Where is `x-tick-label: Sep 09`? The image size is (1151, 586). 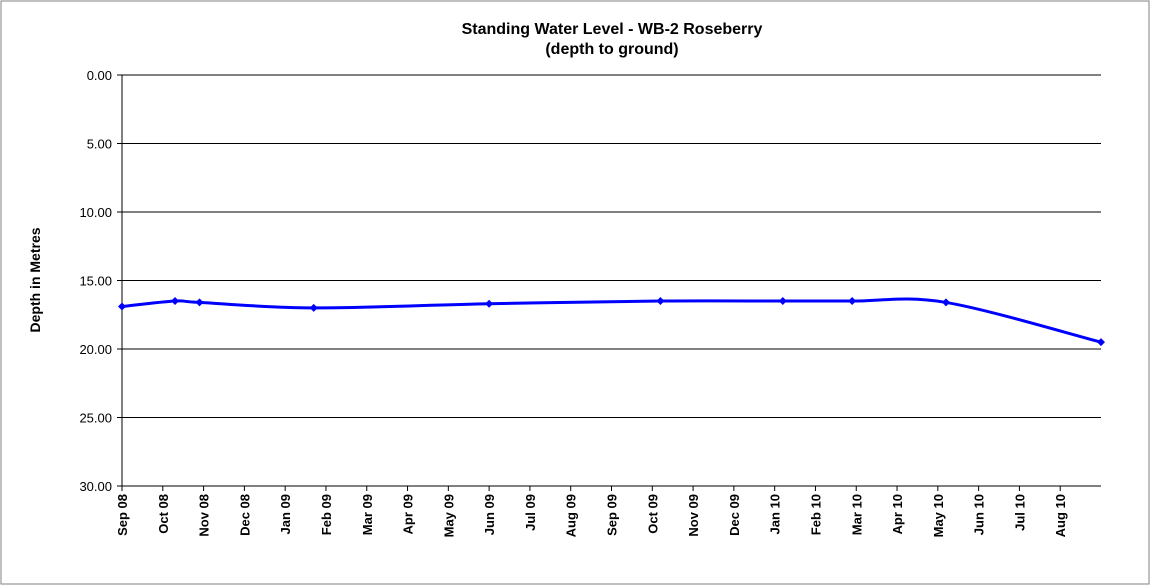
x-tick-label: Sep 09 is located at coordinates (612, 515).